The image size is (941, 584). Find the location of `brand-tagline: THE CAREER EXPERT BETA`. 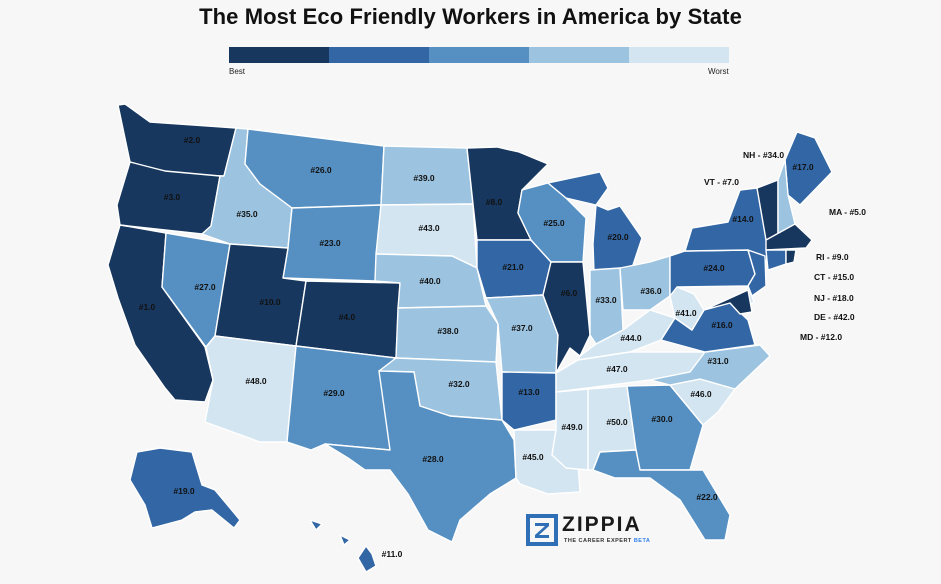

brand-tagline: THE CAREER EXPERT BETA is located at coordinates (607, 541).